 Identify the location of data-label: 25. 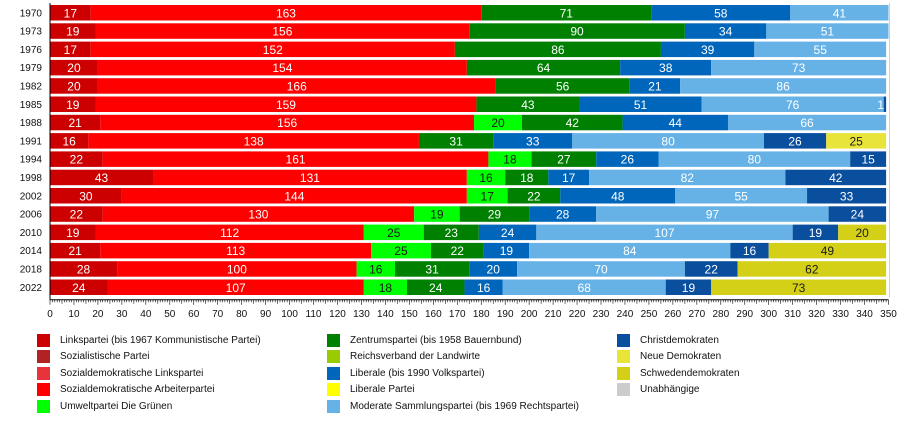
(401, 251).